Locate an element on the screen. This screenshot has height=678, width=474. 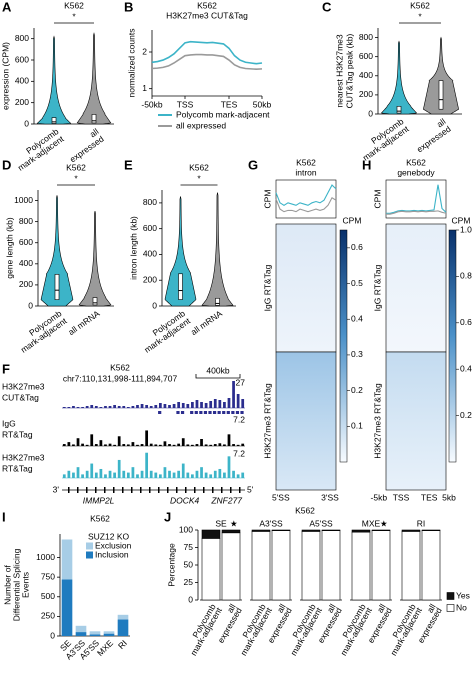
x-tick-label: TSS is located at coordinates (185, 104).